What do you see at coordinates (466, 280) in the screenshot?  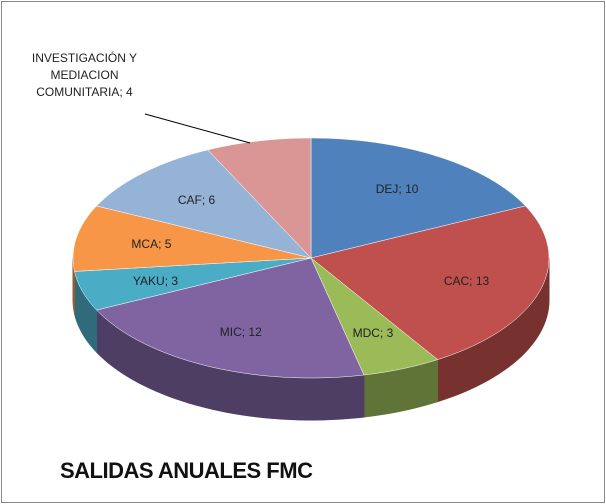 I see `data-label: CAC; 13` at bounding box center [466, 280].